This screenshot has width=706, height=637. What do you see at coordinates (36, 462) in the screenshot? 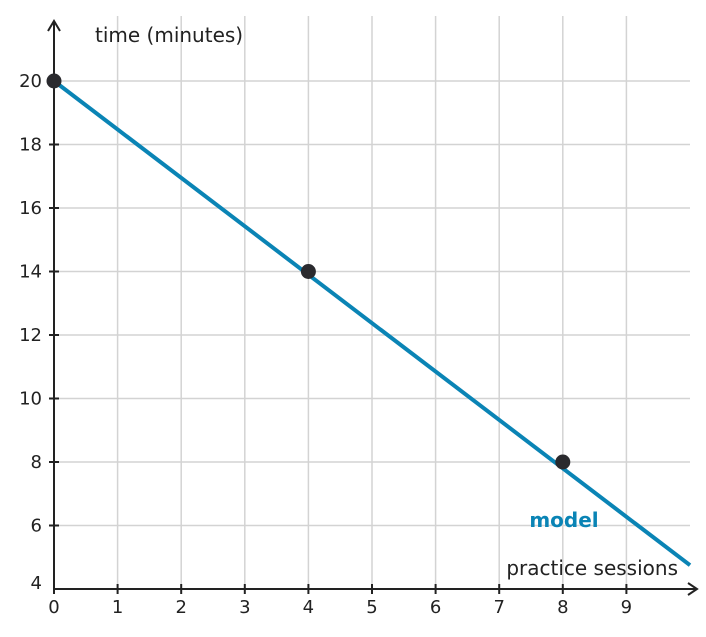
I see `y-tick-label: 8` at bounding box center [36, 462].